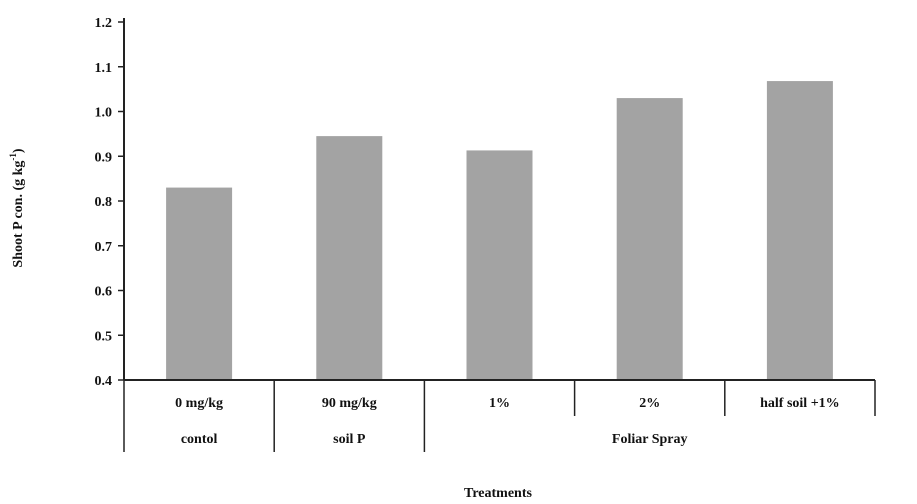 This screenshot has width=917, height=504. I want to click on y-axis-ticks: 0.4 0.5 0.6 0.7 0.8 0.9 1.0 1.1 1.2, so click(109, 202).